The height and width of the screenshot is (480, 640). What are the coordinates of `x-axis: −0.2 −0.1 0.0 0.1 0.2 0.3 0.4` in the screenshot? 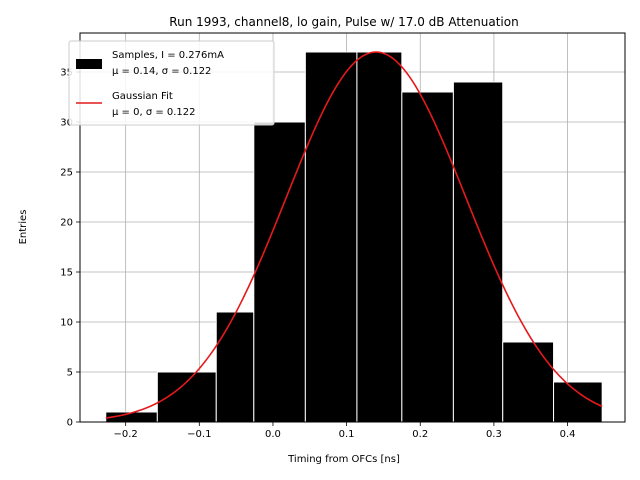 It's located at (345, 431).